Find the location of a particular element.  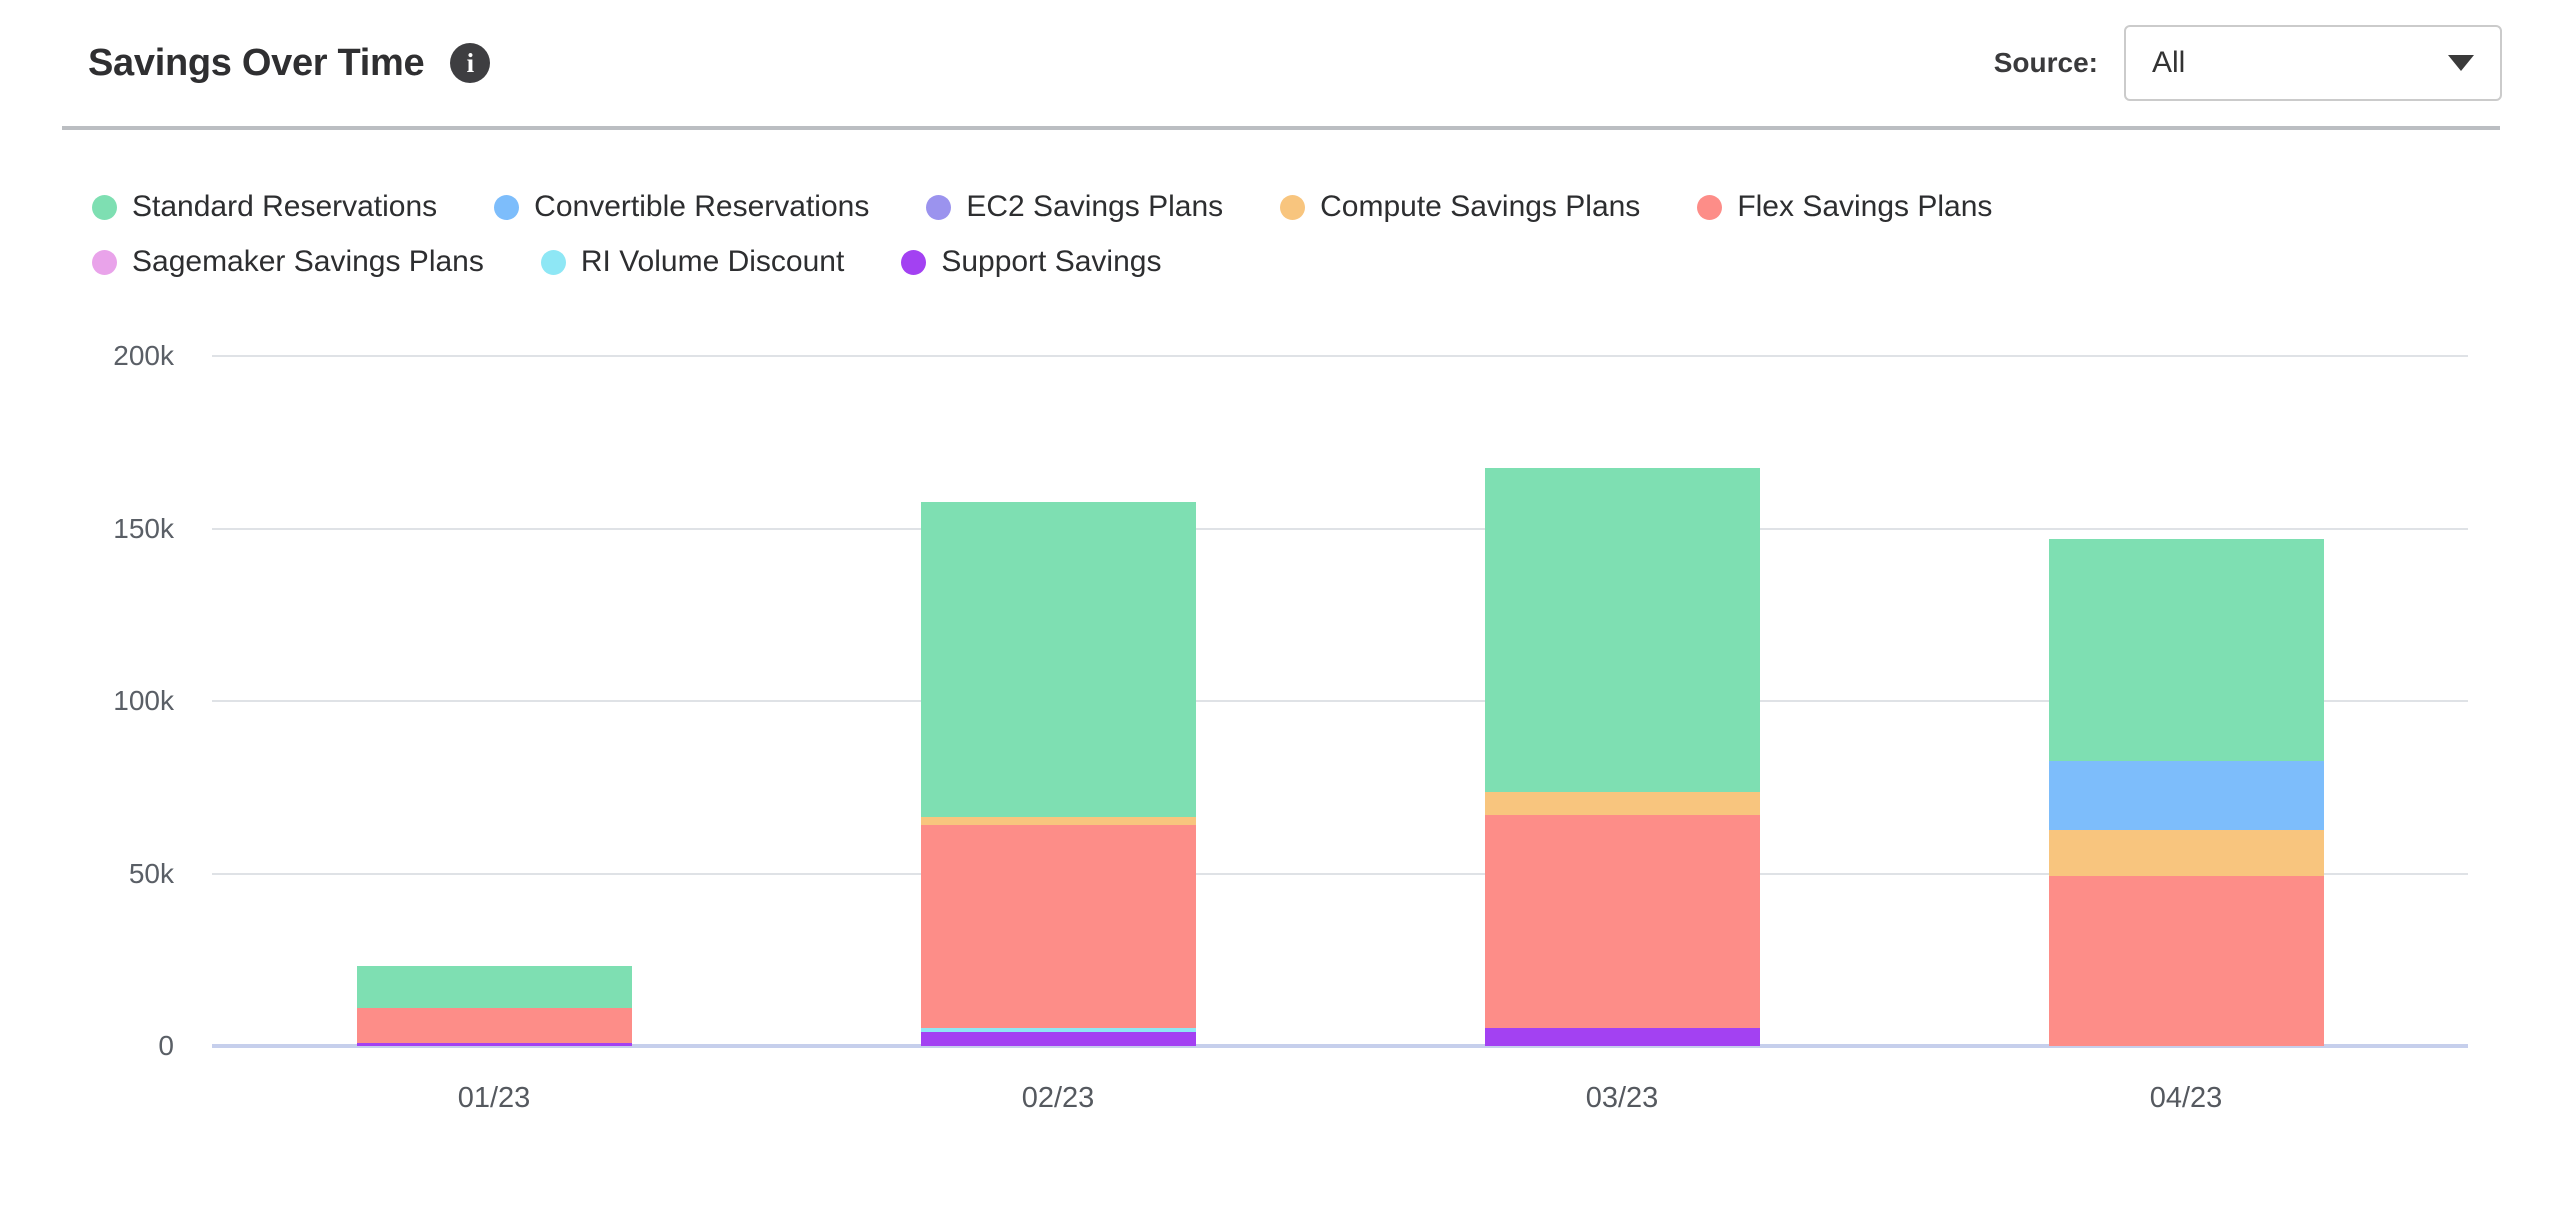

legend-item-3: Compute Savings Plans is located at coordinates (1460, 207).